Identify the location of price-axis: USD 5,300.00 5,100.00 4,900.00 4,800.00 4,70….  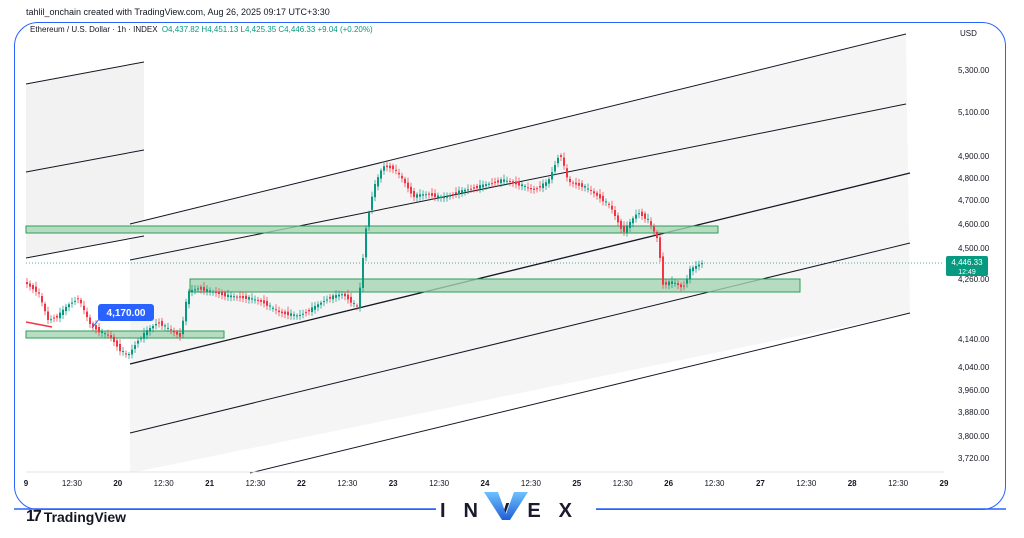
(974, 246).